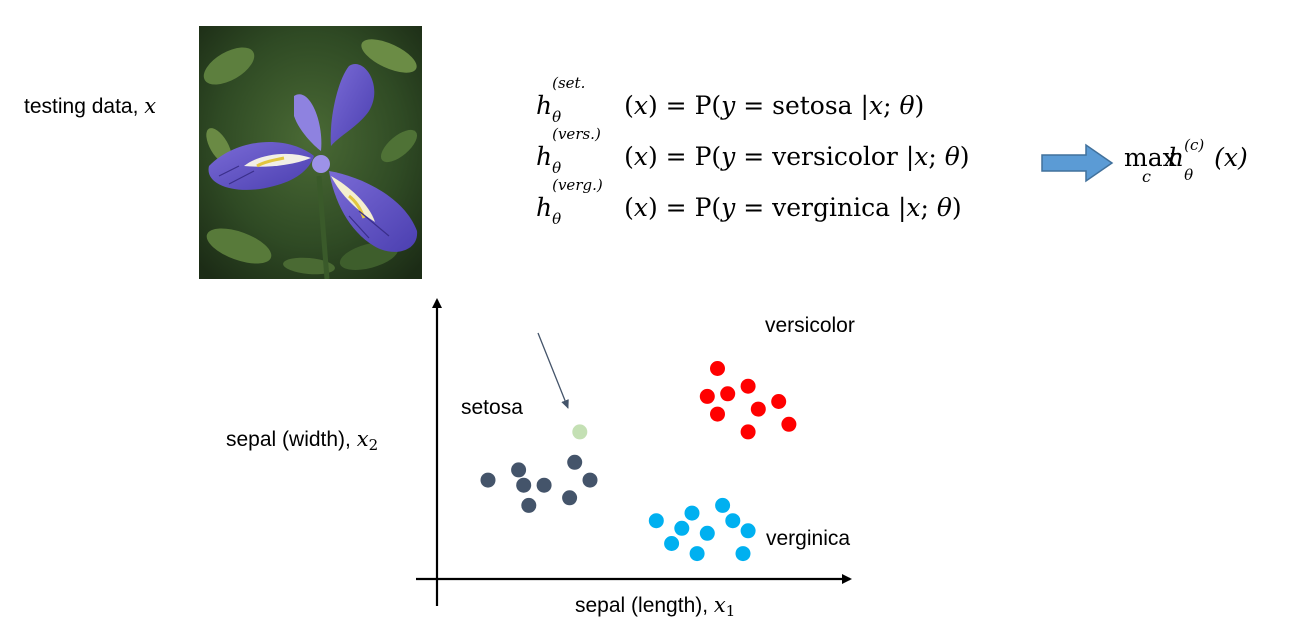 This screenshot has height=628, width=1308. What do you see at coordinates (644, 605) in the screenshot?
I see `x-axis-label-text: sepal (length),` at bounding box center [644, 605].